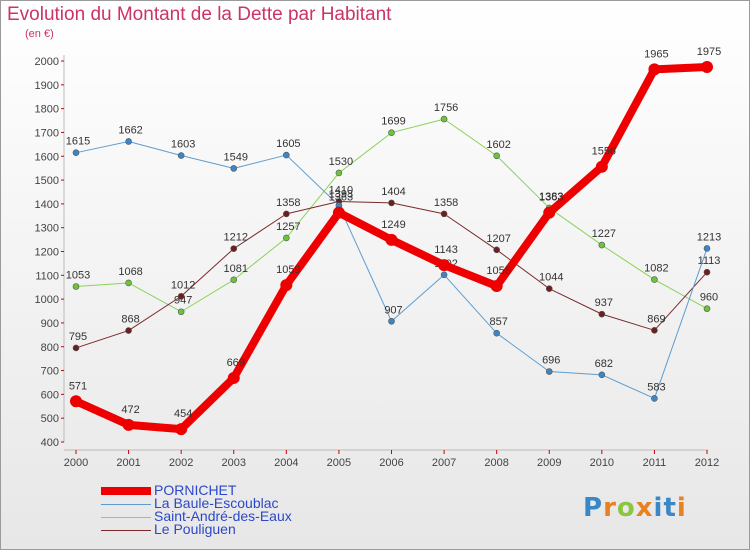 This screenshot has width=750, height=550. I want to click on y-tick-label: 1800, so click(47, 110).